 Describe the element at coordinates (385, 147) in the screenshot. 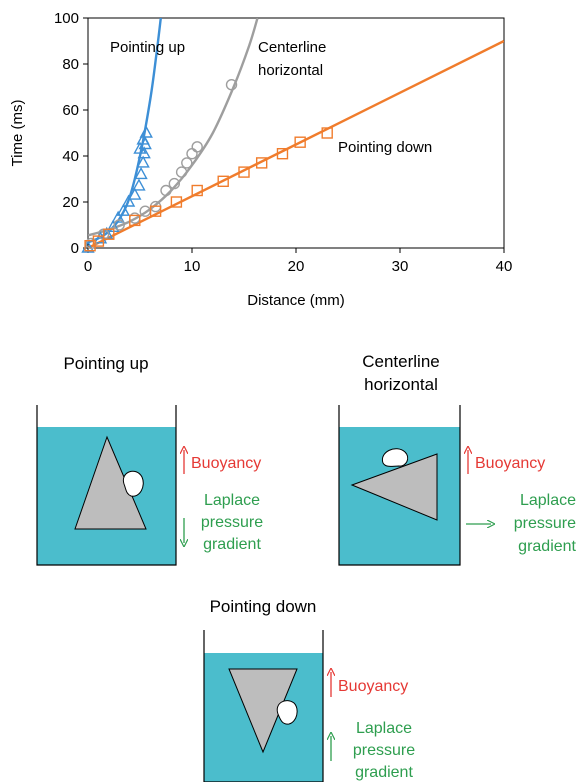

I see `annotation-pointing-down: Pointing down` at that location.